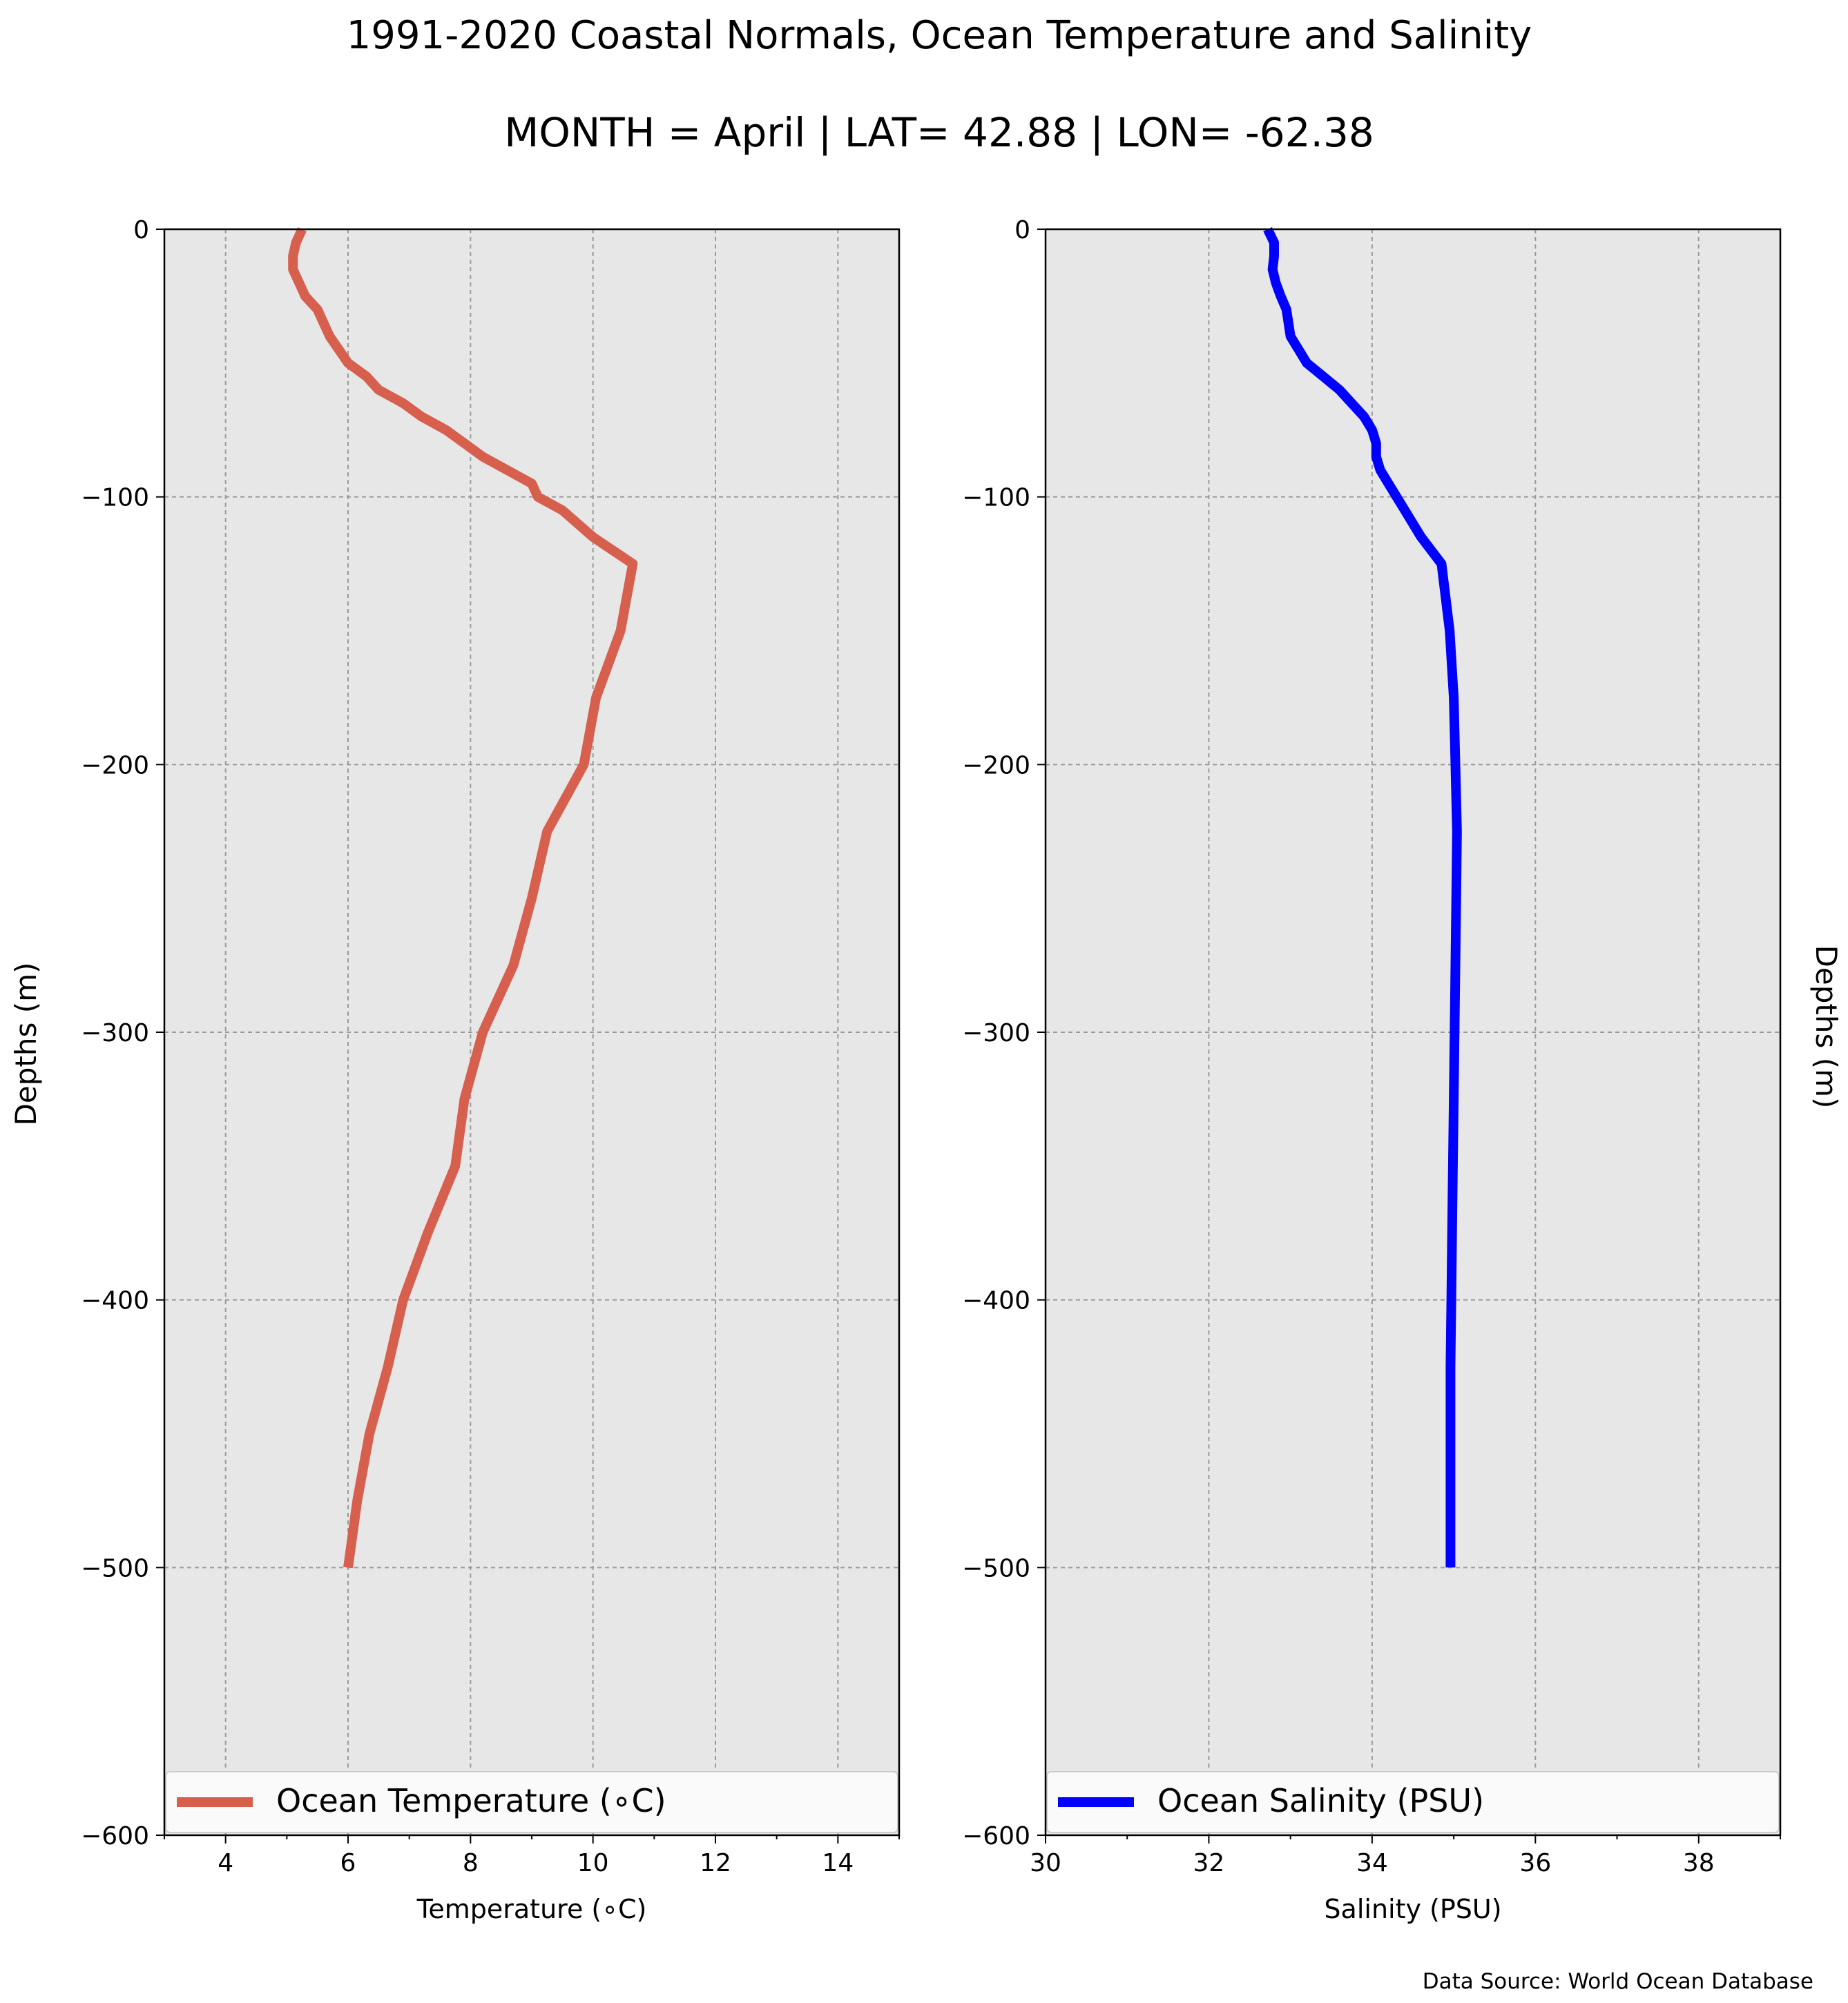 This screenshot has width=1848, height=2003. I want to click on salinity-legend-label: Ocean Salinity (PSU), so click(1320, 1800).